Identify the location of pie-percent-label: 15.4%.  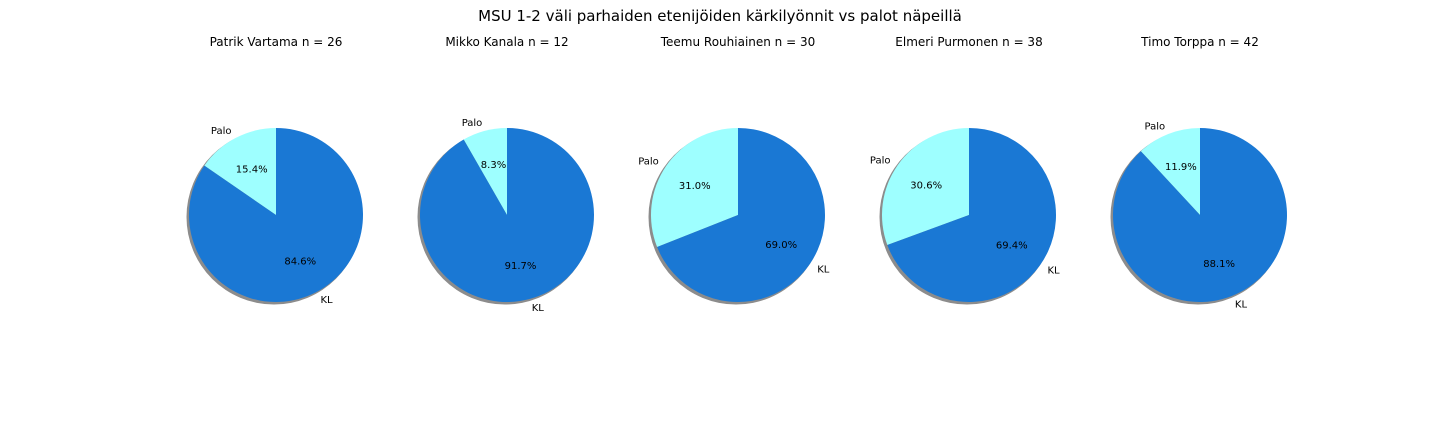
(252, 169).